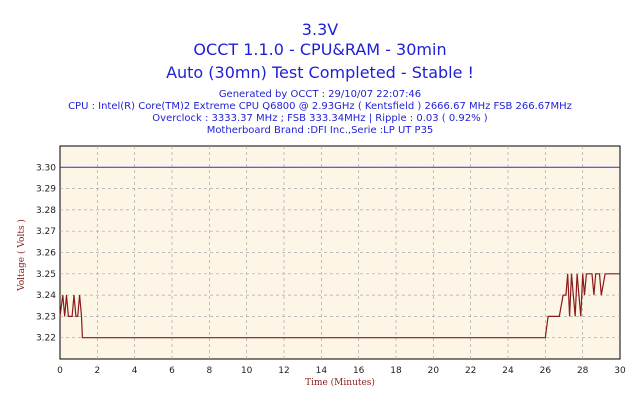 The width and height of the screenshot is (640, 404). Describe the element at coordinates (620, 371) in the screenshot. I see `x-tick-label: 30` at that location.